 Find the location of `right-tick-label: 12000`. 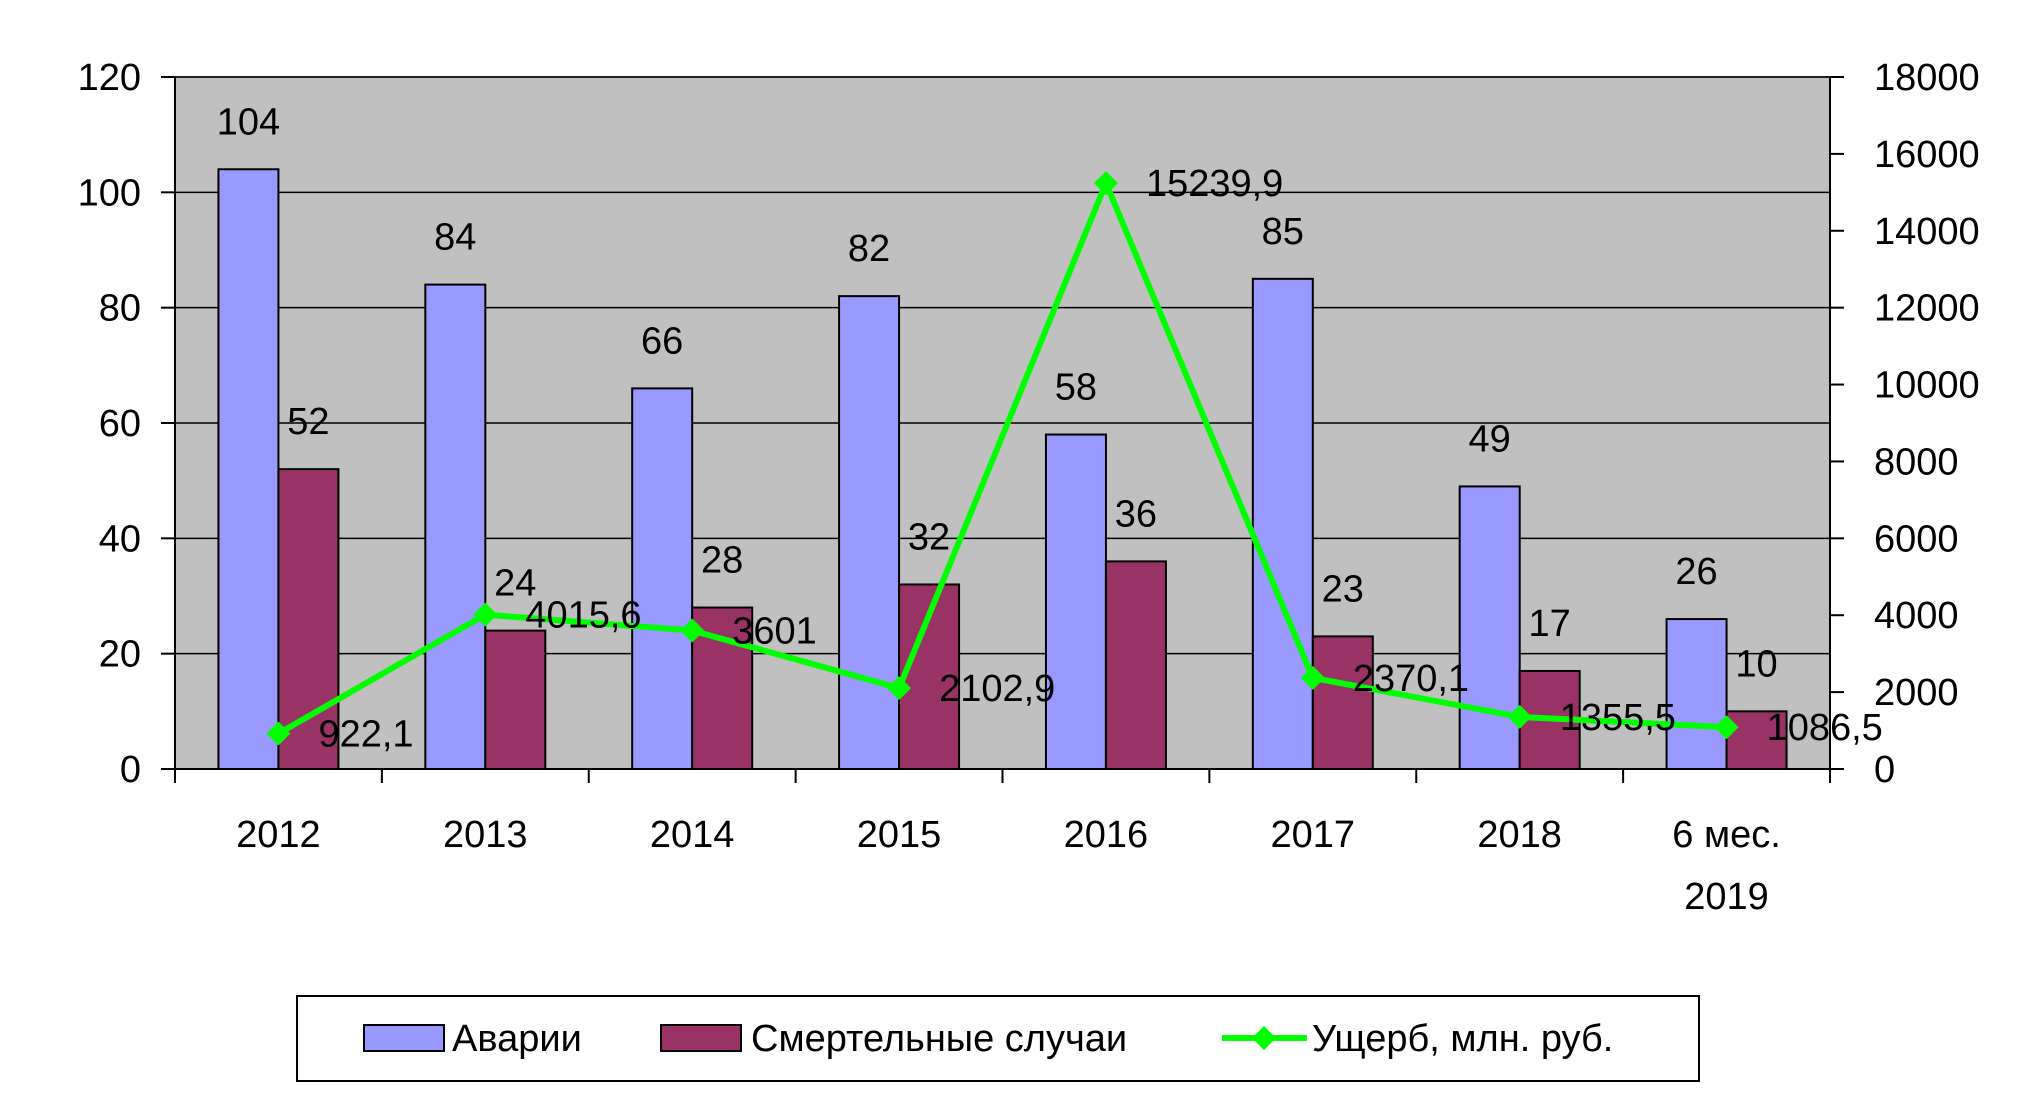

right-tick-label: 12000 is located at coordinates (1927, 309).